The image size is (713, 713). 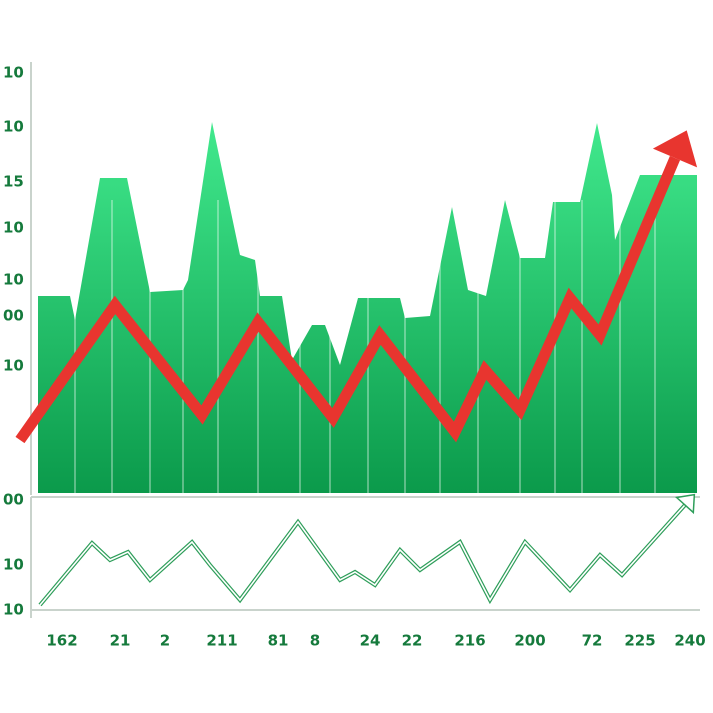 I want to click on x-label: 216, so click(x=469, y=641).